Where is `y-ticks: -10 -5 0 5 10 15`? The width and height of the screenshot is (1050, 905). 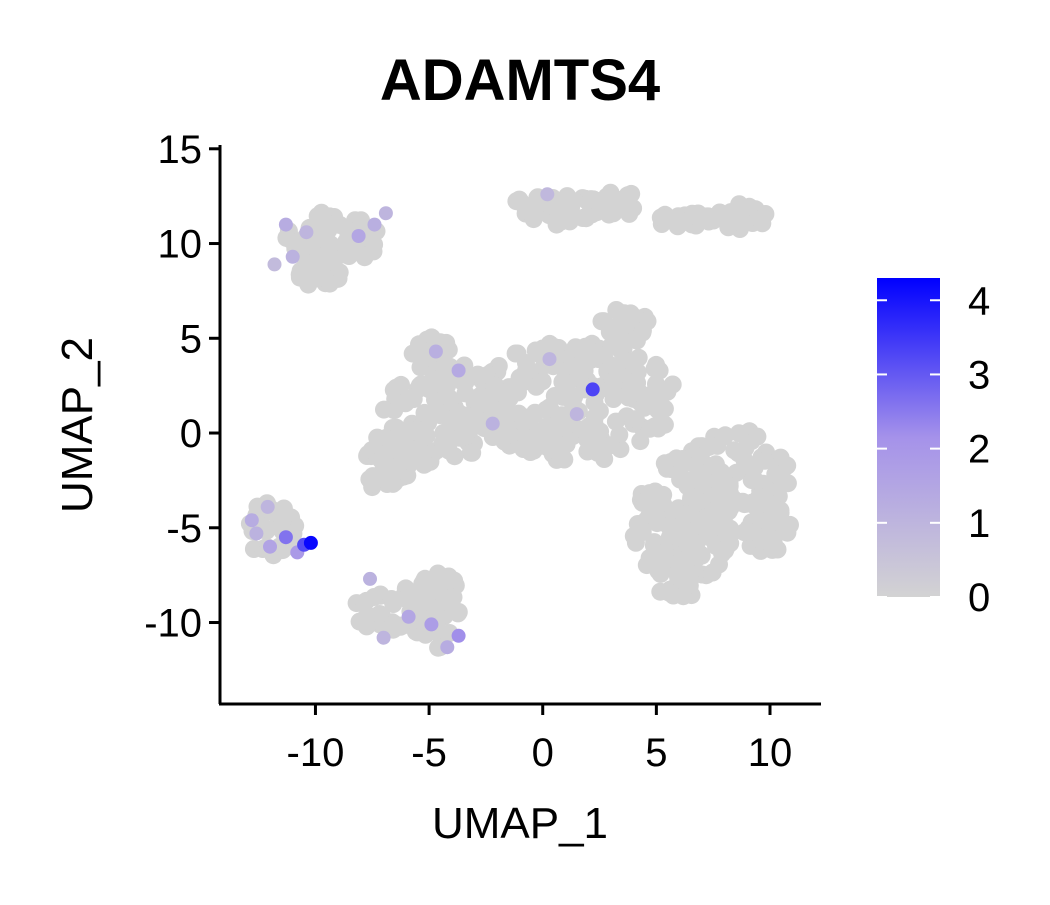
y-ticks: -10 -5 0 5 10 15 is located at coordinates (182, 387).